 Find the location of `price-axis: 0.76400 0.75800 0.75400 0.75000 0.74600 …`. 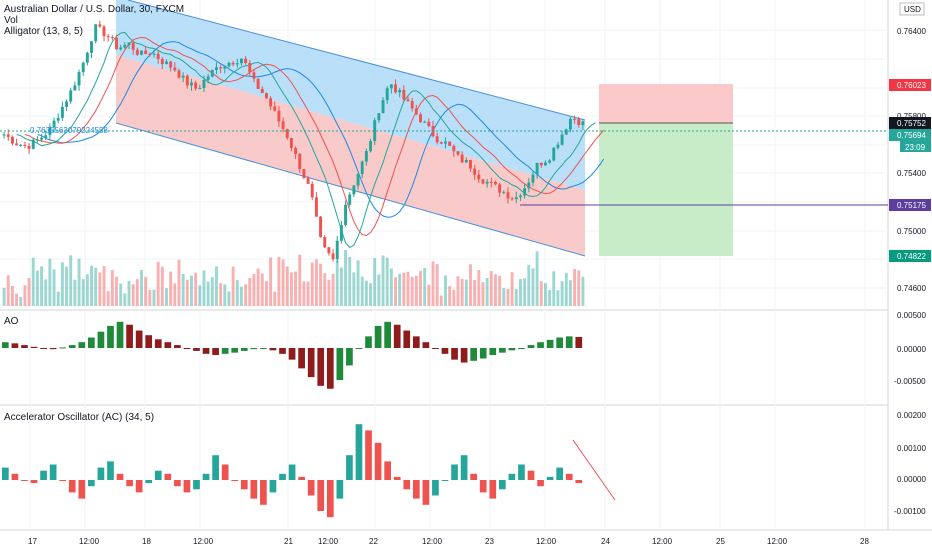

price-axis: 0.76400 0.75800 0.75400 0.75000 0.74600 … is located at coordinates (910, 147).